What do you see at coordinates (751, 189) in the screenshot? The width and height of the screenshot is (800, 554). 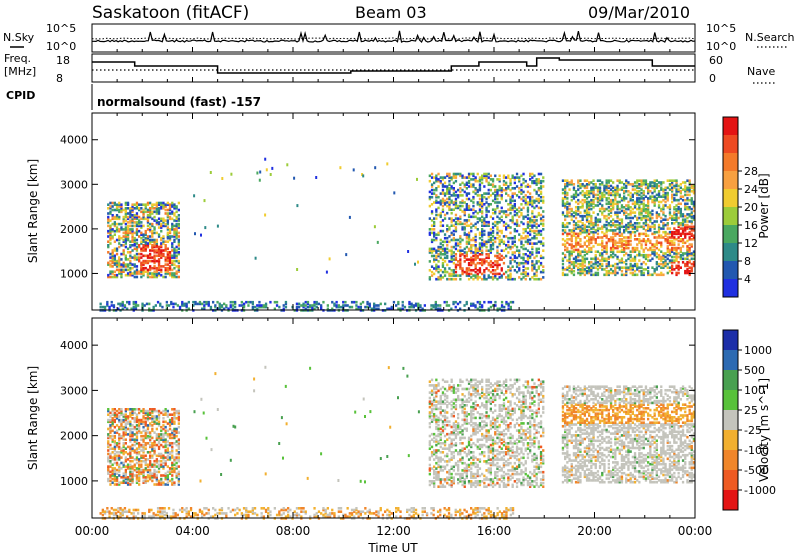 I see `colorbar-tick-label: 24` at bounding box center [751, 189].